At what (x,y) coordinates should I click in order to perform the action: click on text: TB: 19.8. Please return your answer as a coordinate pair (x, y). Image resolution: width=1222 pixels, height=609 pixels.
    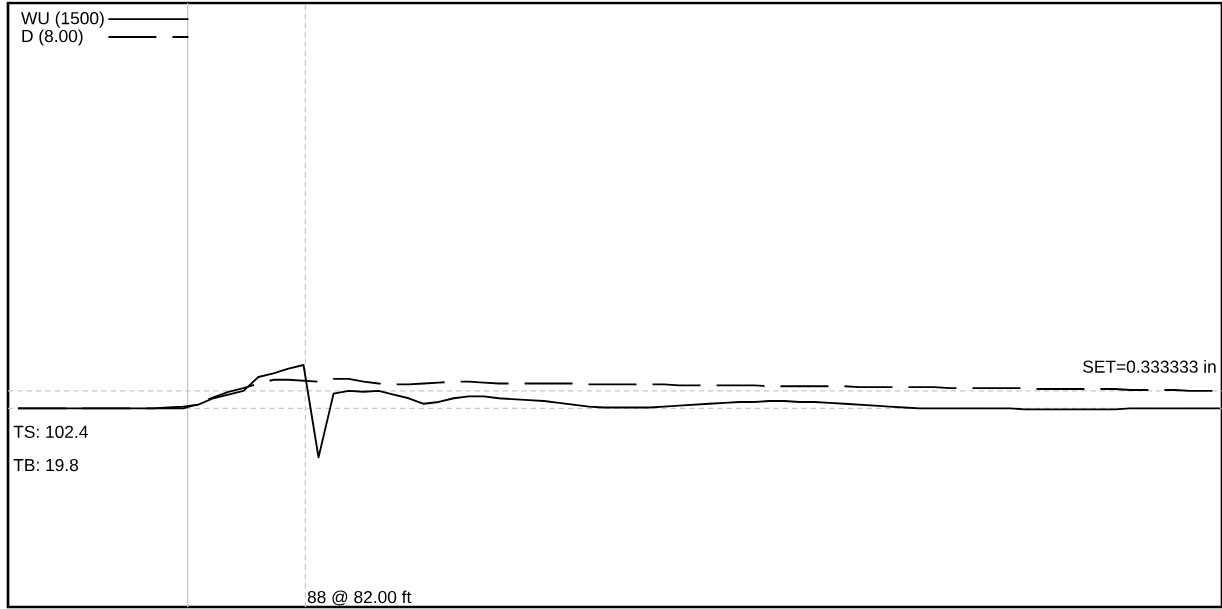
    Looking at the image, I should click on (46, 465).